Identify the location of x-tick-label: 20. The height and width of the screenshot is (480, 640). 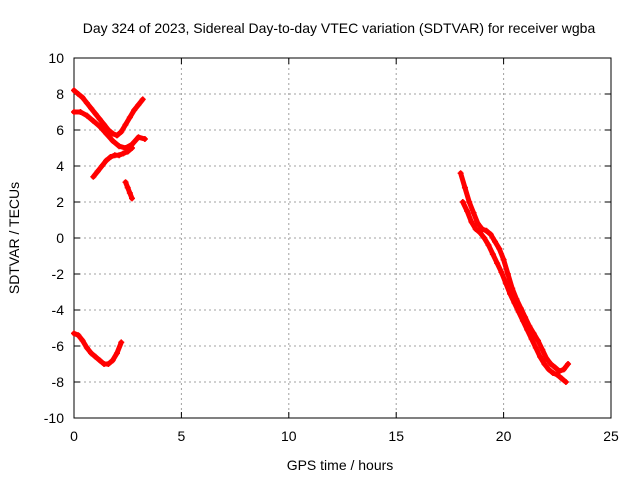
(504, 436).